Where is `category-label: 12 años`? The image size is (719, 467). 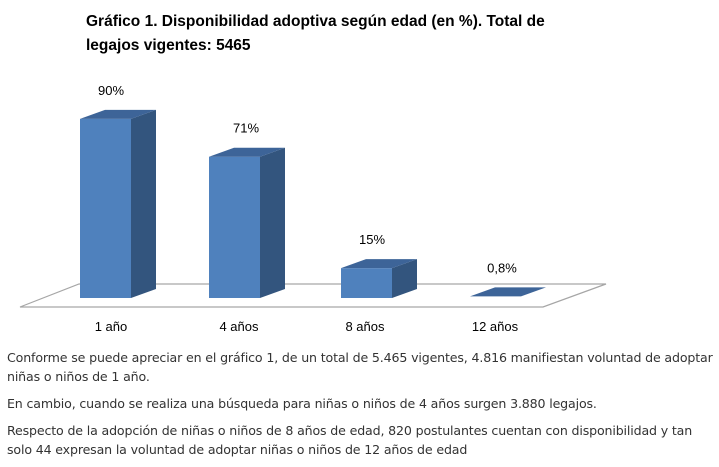
category-label: 12 años is located at coordinates (495, 326).